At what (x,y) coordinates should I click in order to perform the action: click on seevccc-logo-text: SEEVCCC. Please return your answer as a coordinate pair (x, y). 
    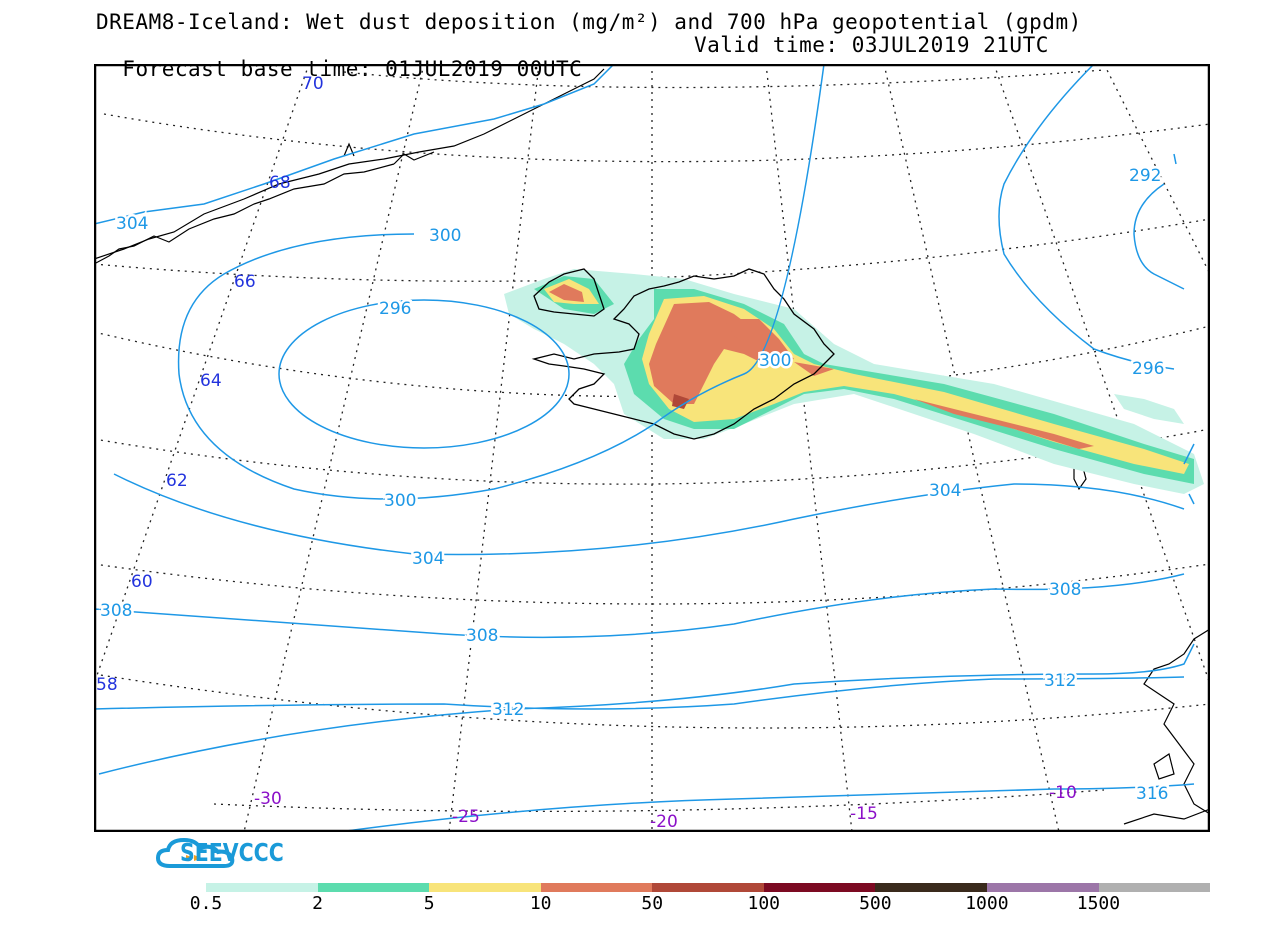
    Looking at the image, I should click on (232, 852).